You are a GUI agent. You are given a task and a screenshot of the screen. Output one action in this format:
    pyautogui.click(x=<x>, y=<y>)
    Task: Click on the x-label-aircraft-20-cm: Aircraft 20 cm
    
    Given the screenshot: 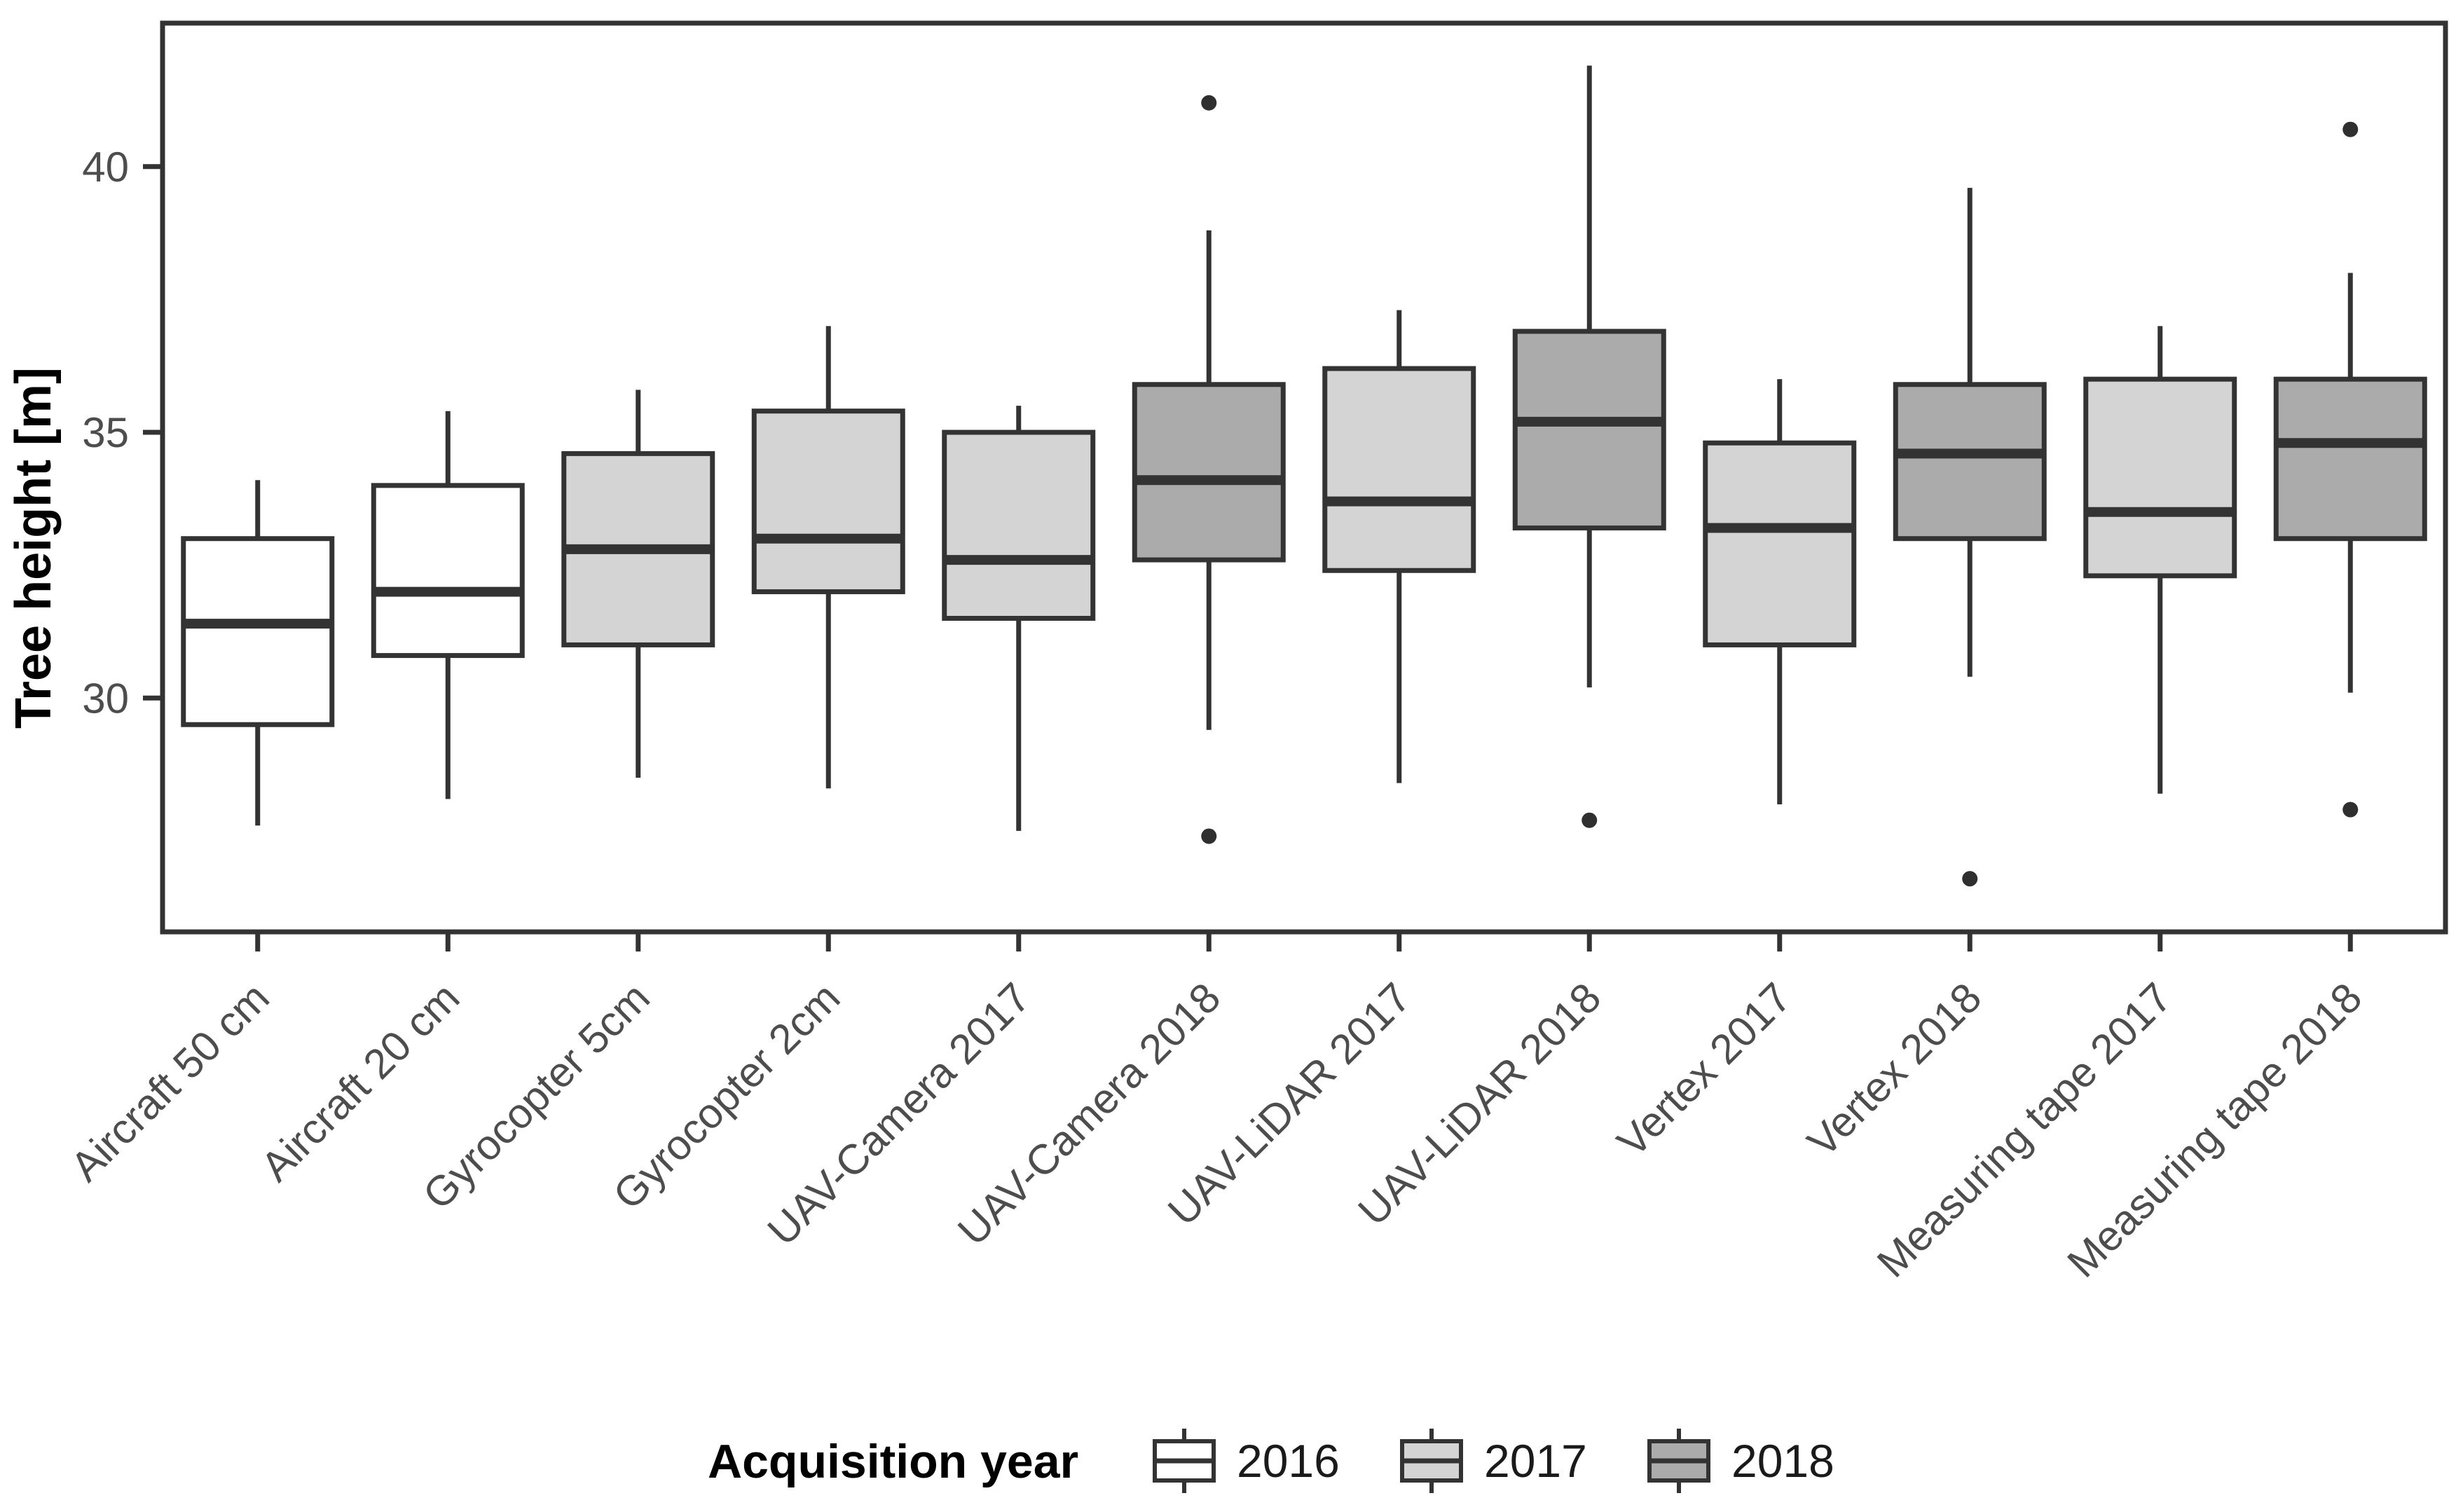 What is the action you would take?
    pyautogui.click(x=360, y=1082)
    